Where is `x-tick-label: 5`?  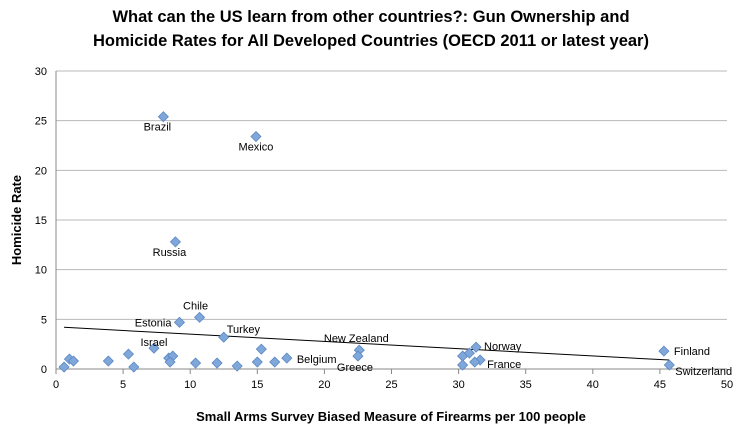 x-tick-label: 5 is located at coordinates (123, 385).